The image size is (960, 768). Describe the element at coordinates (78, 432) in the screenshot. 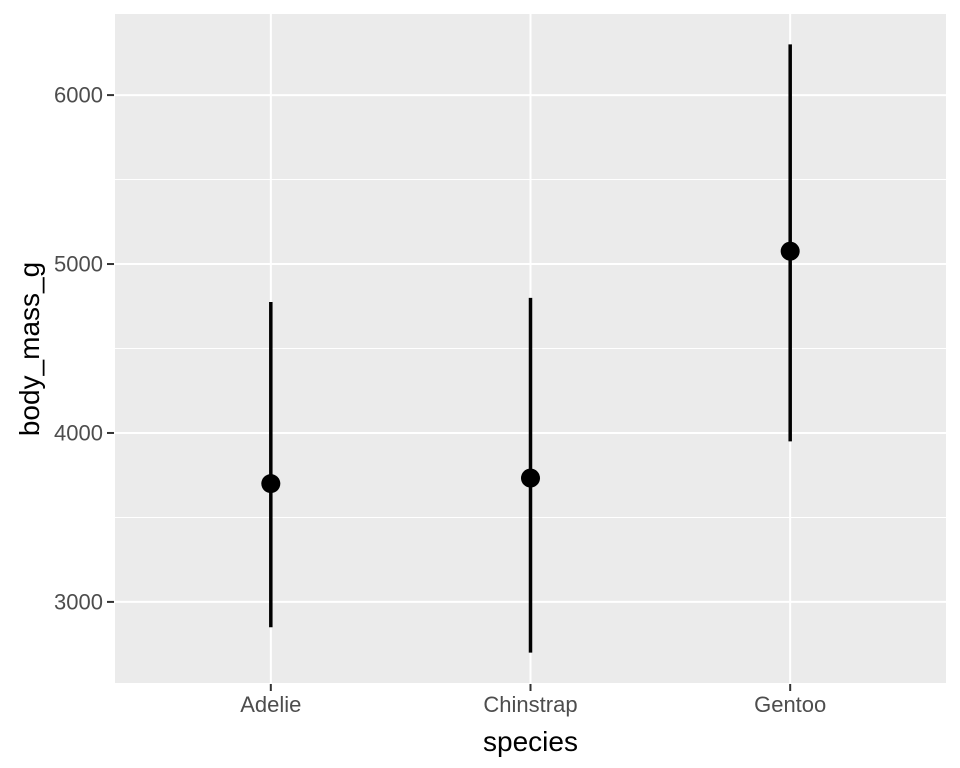

I see `y-tick-label: 4000` at that location.